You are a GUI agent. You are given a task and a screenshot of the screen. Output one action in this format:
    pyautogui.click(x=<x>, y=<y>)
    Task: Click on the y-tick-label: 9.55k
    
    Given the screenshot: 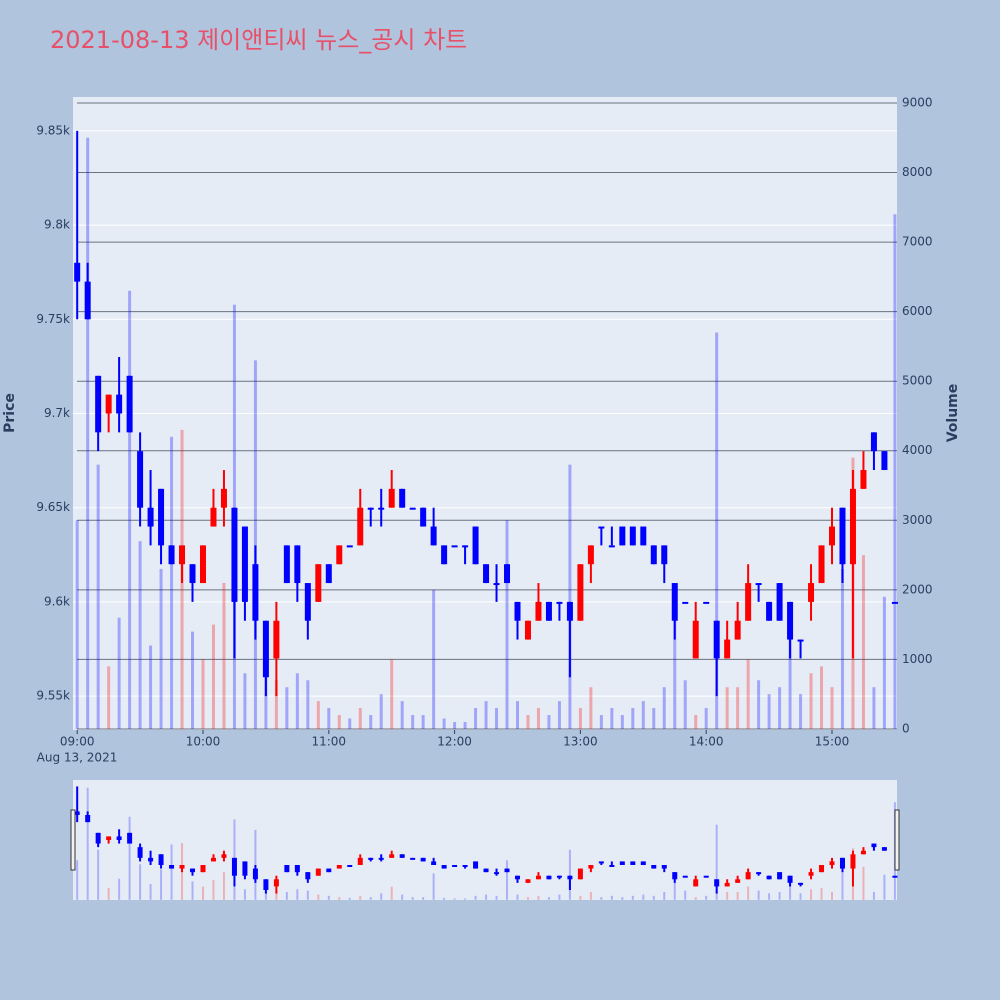 What is the action you would take?
    pyautogui.click(x=53, y=696)
    